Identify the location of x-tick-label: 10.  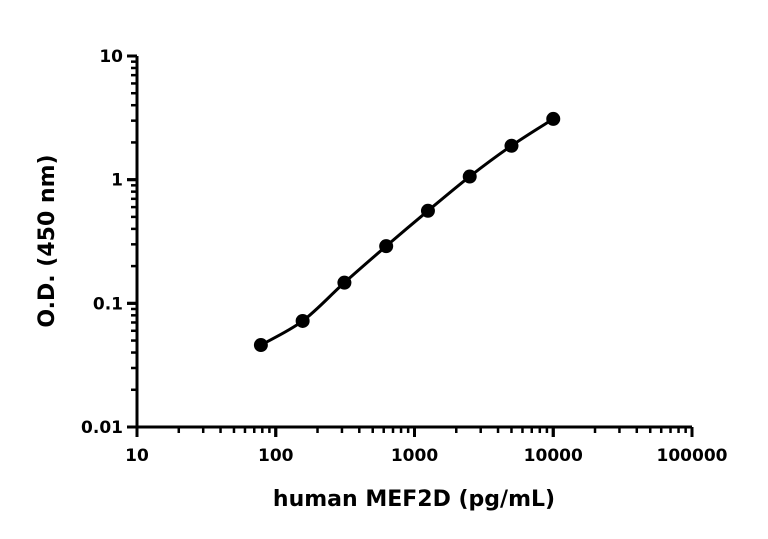
(137, 456).